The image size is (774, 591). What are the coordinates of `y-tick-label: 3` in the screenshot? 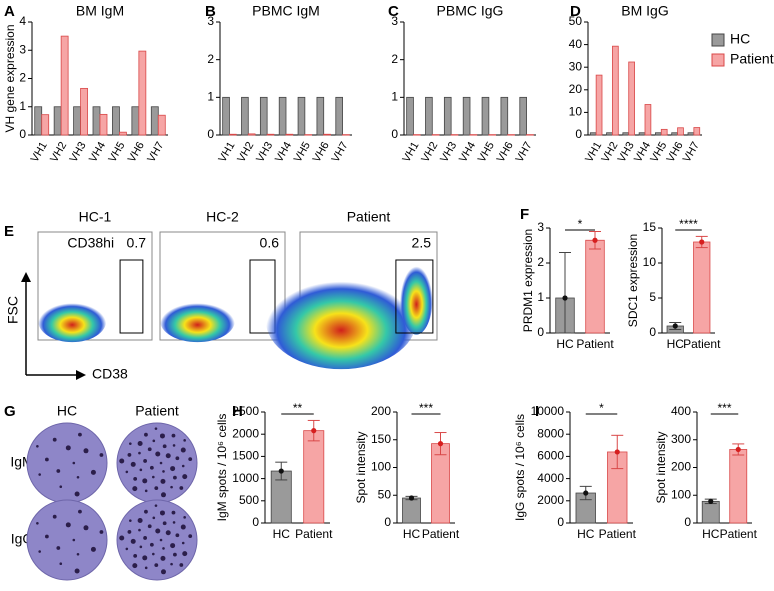 It's located at (540, 227).